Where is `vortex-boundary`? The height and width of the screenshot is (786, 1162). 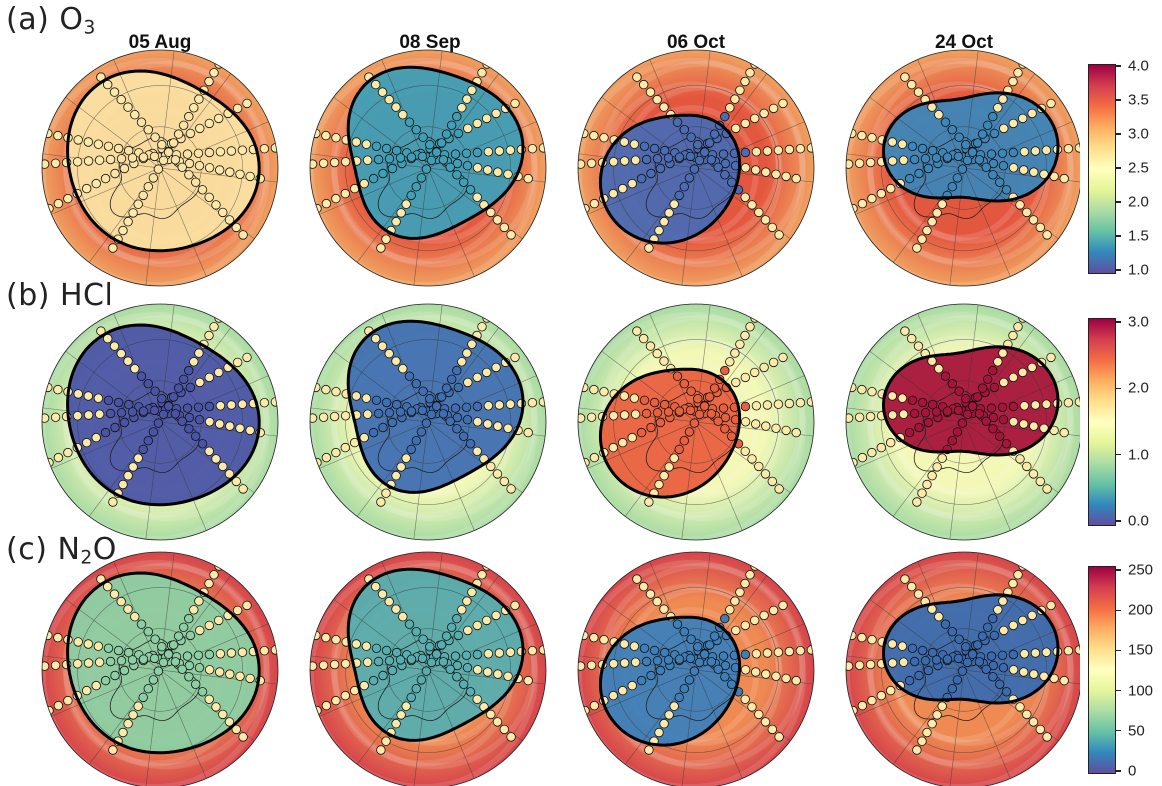
vortex-boundary is located at coordinates (670, 179).